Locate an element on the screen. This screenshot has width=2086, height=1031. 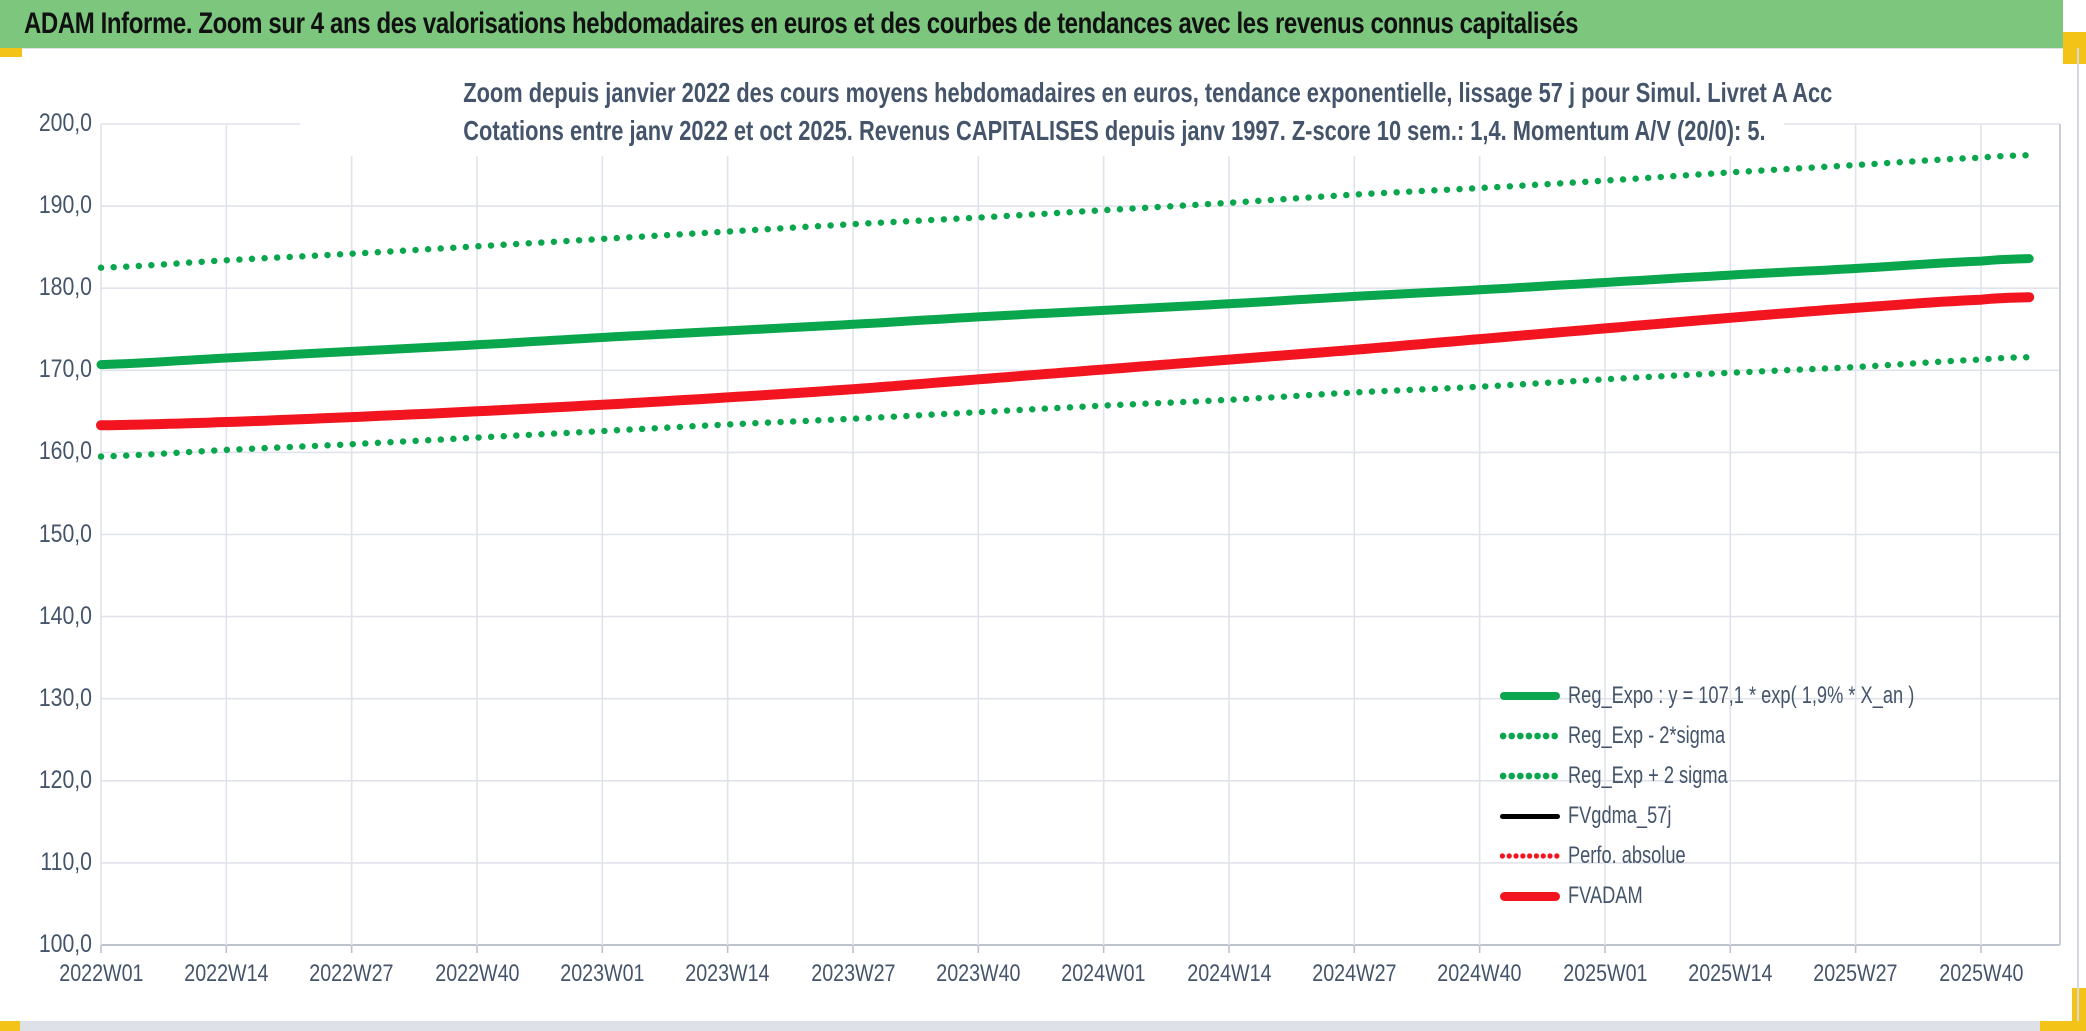
x-axis-label: 2025W14 is located at coordinates (1730, 973).